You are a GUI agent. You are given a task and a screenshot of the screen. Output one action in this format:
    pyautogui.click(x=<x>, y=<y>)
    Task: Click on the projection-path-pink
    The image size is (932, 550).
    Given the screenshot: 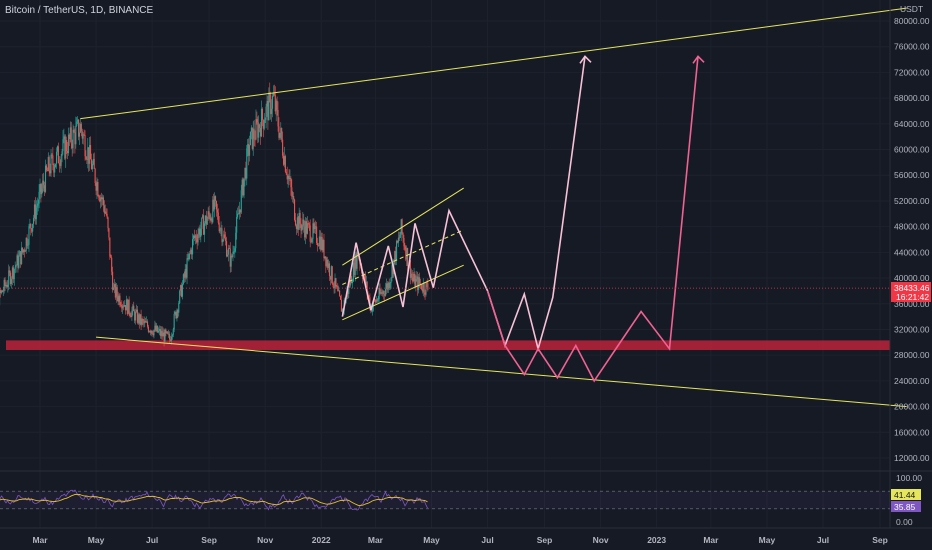 What is the action you would take?
    pyautogui.click(x=592, y=219)
    